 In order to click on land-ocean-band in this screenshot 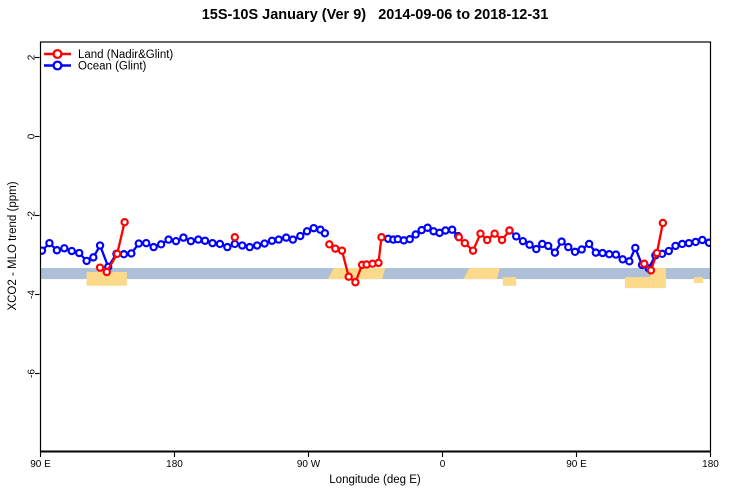, I will do `click(375, 278)`.